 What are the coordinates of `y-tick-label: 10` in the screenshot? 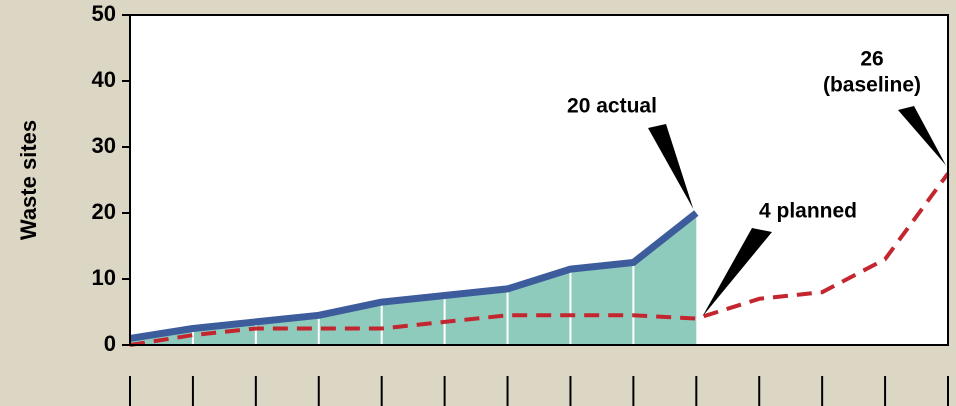 It's located at (104, 277).